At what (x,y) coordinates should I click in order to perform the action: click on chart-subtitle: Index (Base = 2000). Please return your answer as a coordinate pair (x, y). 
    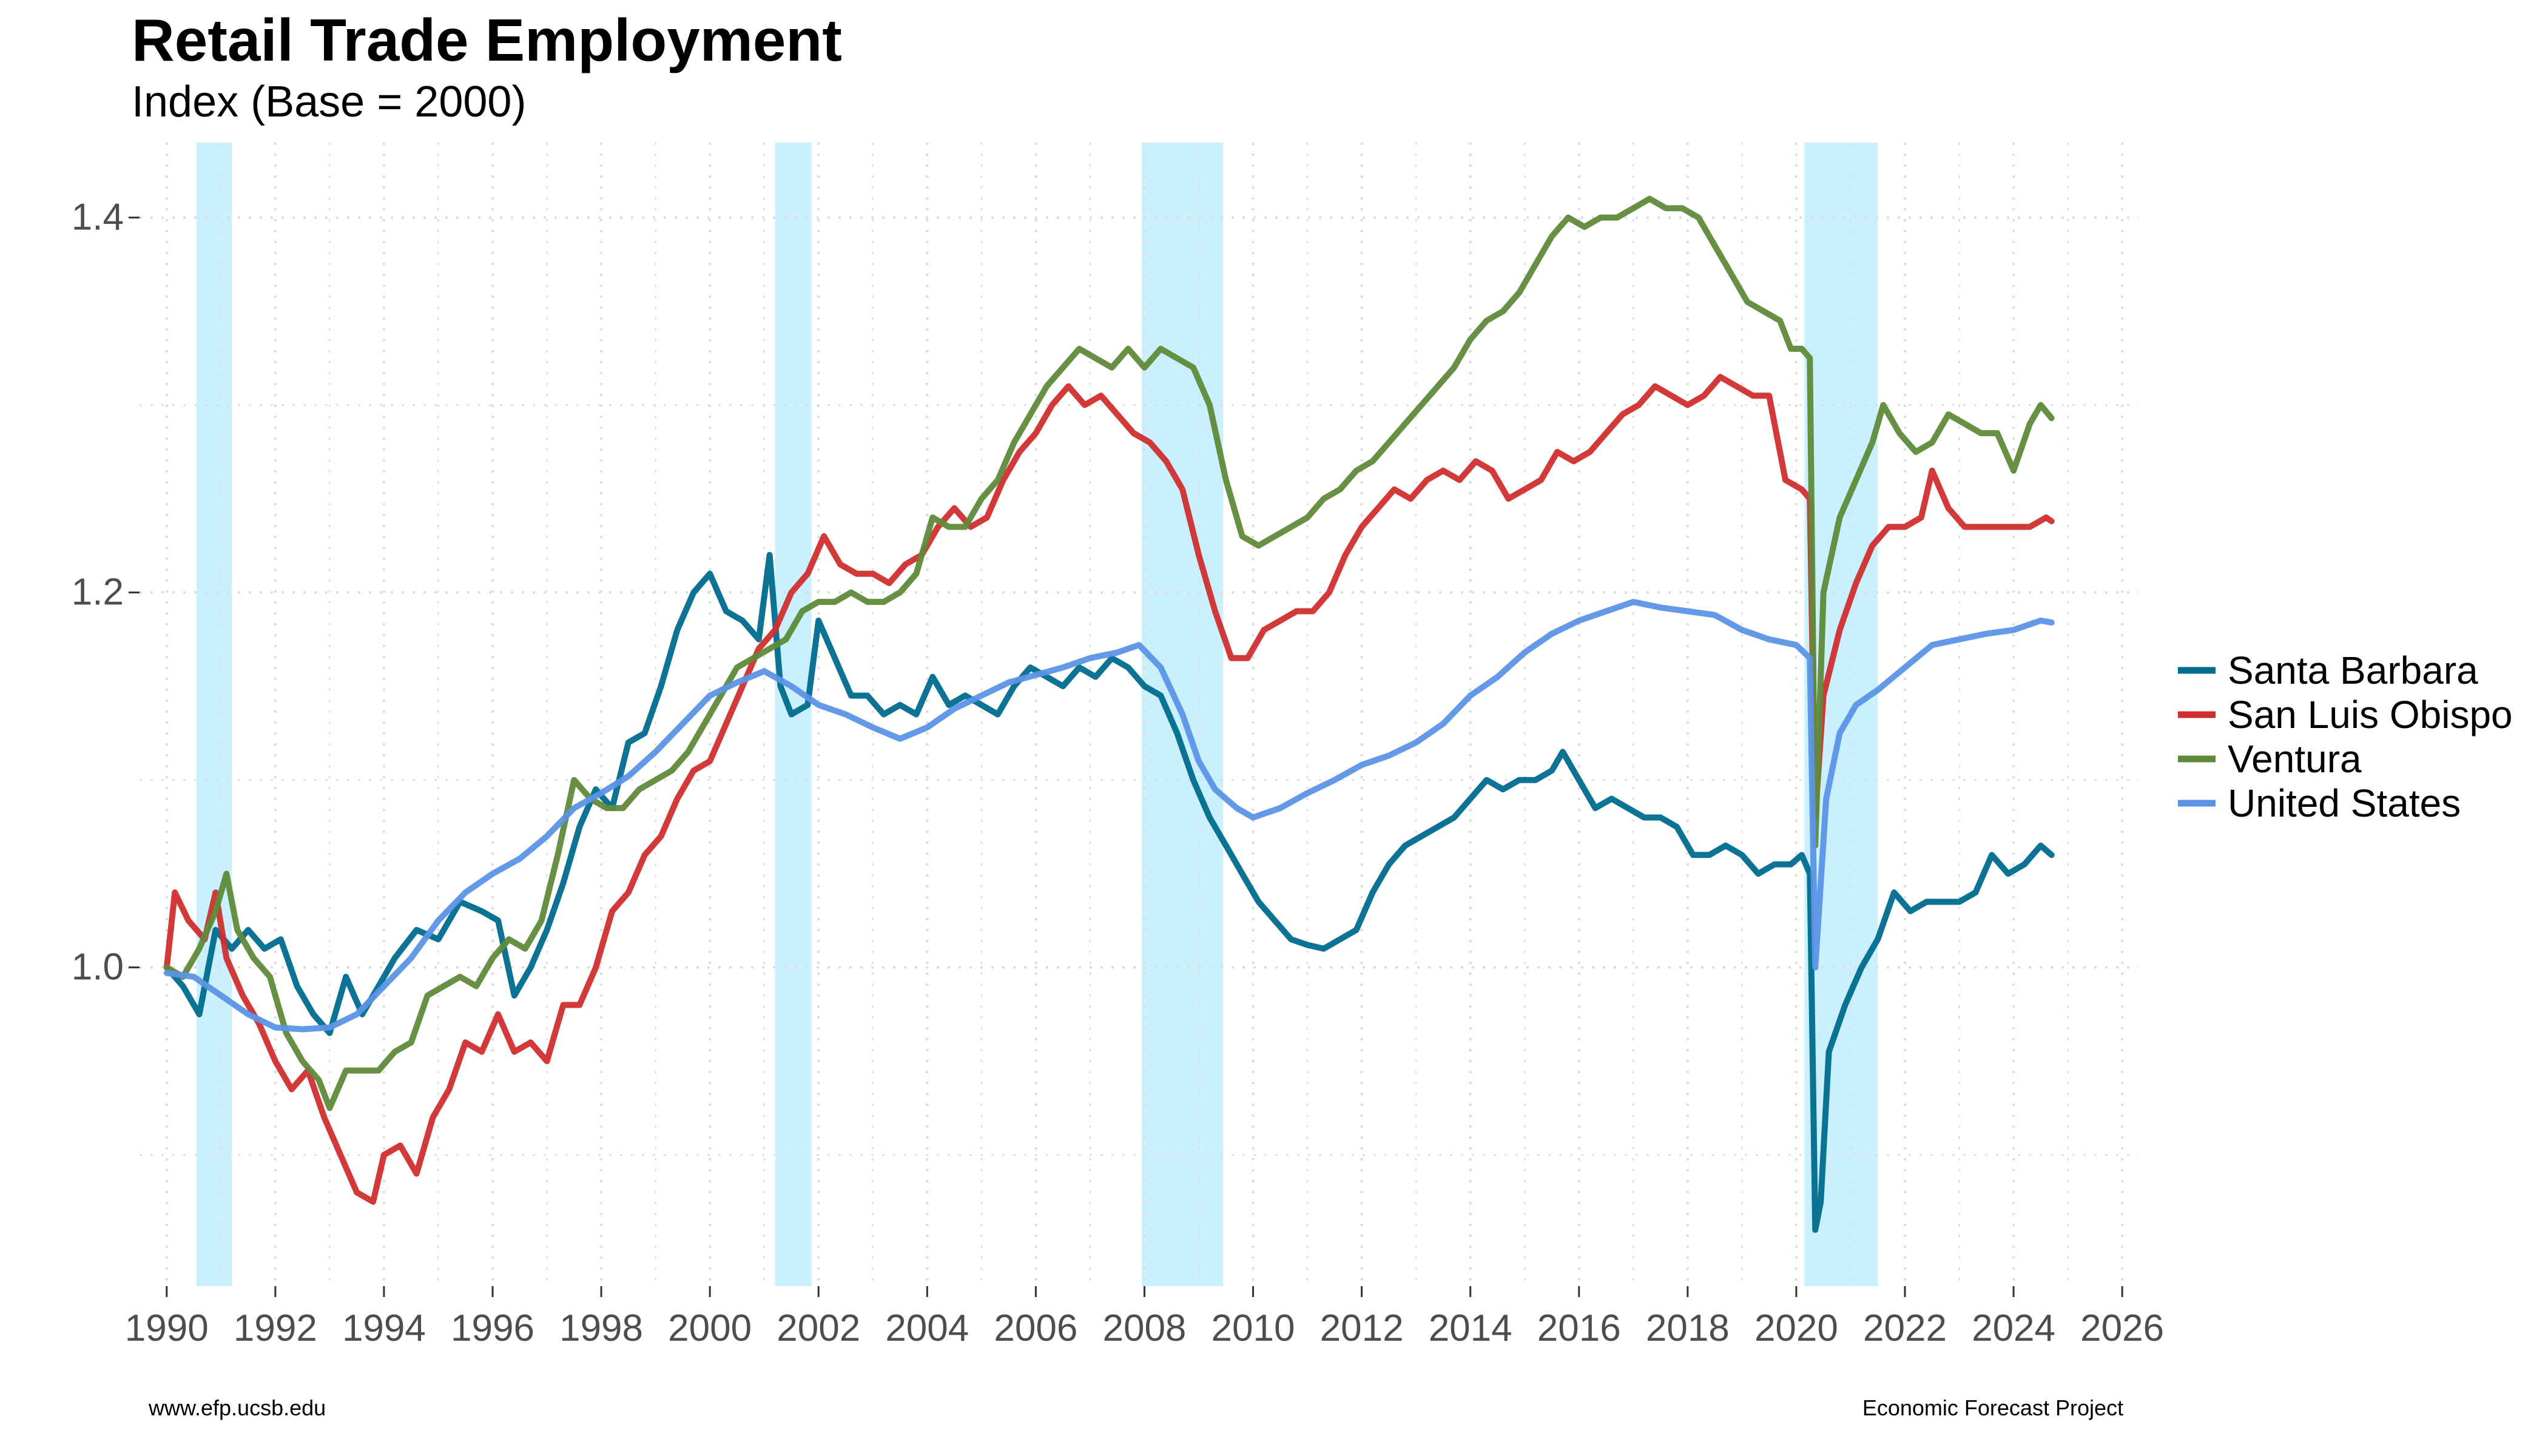
    Looking at the image, I should click on (329, 102).